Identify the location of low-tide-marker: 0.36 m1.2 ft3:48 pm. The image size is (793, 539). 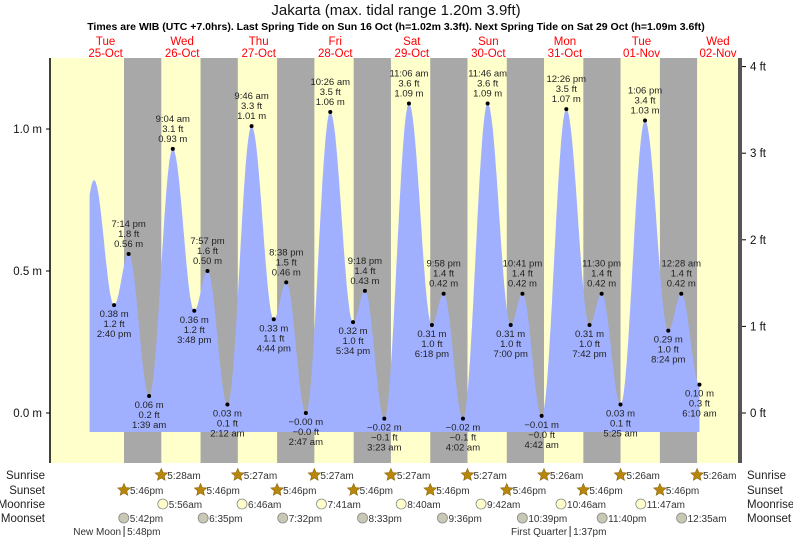
(194, 327).